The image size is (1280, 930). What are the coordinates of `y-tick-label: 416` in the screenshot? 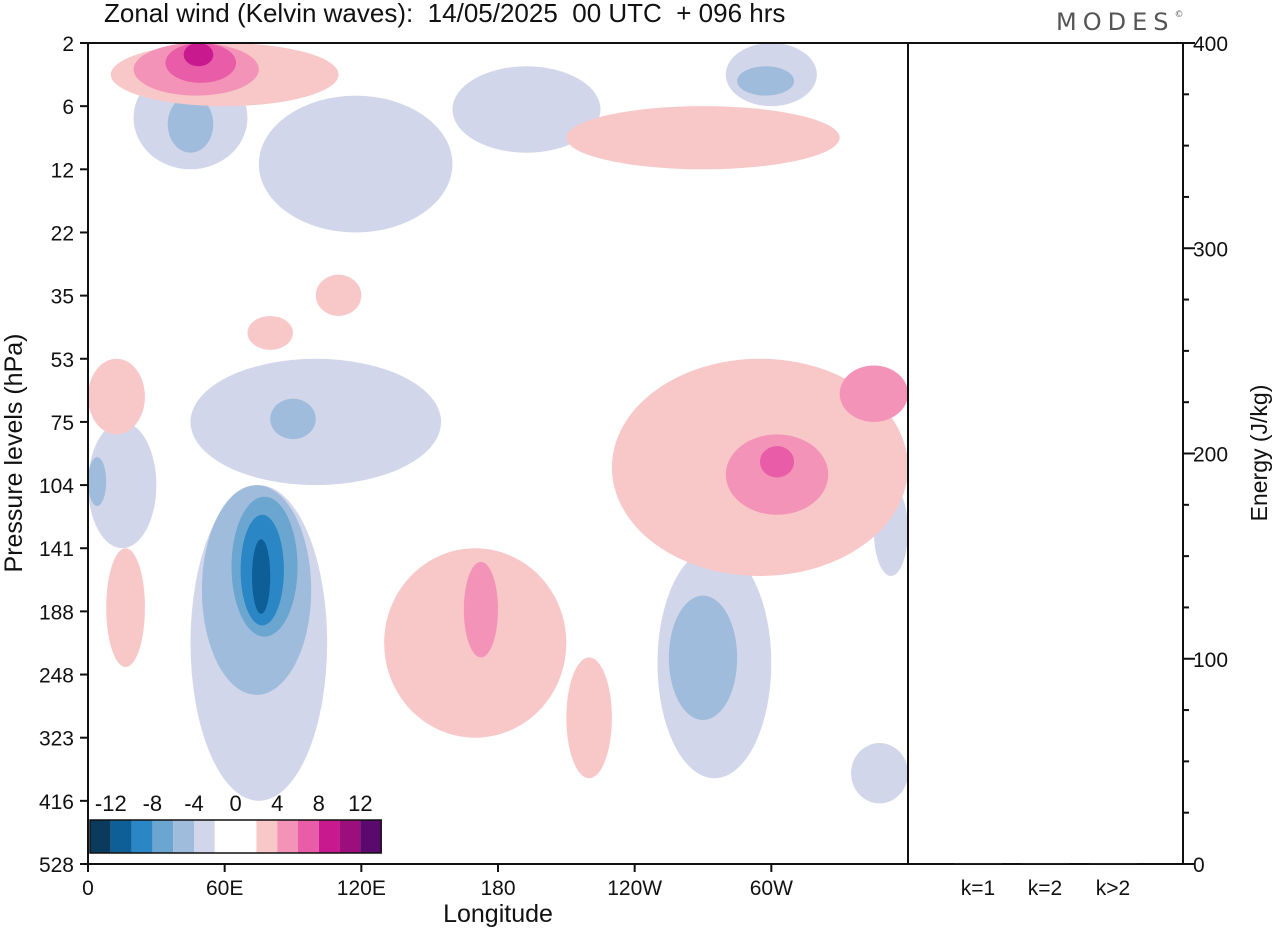 It's located at (56, 802).